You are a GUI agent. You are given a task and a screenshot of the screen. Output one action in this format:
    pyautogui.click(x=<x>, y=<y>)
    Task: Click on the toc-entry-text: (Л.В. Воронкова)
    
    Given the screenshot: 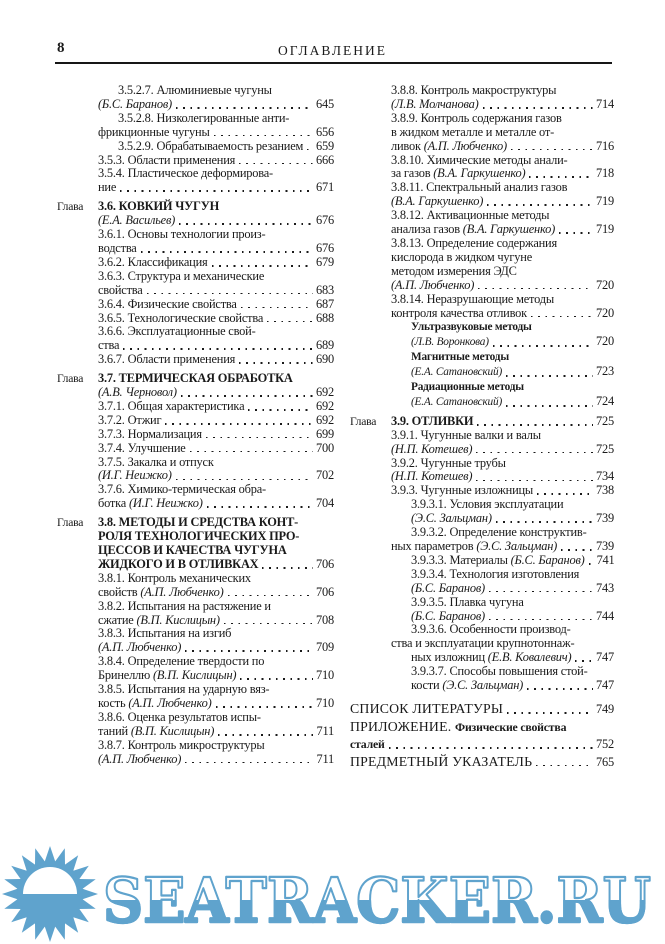 What is the action you would take?
    pyautogui.click(x=450, y=342)
    